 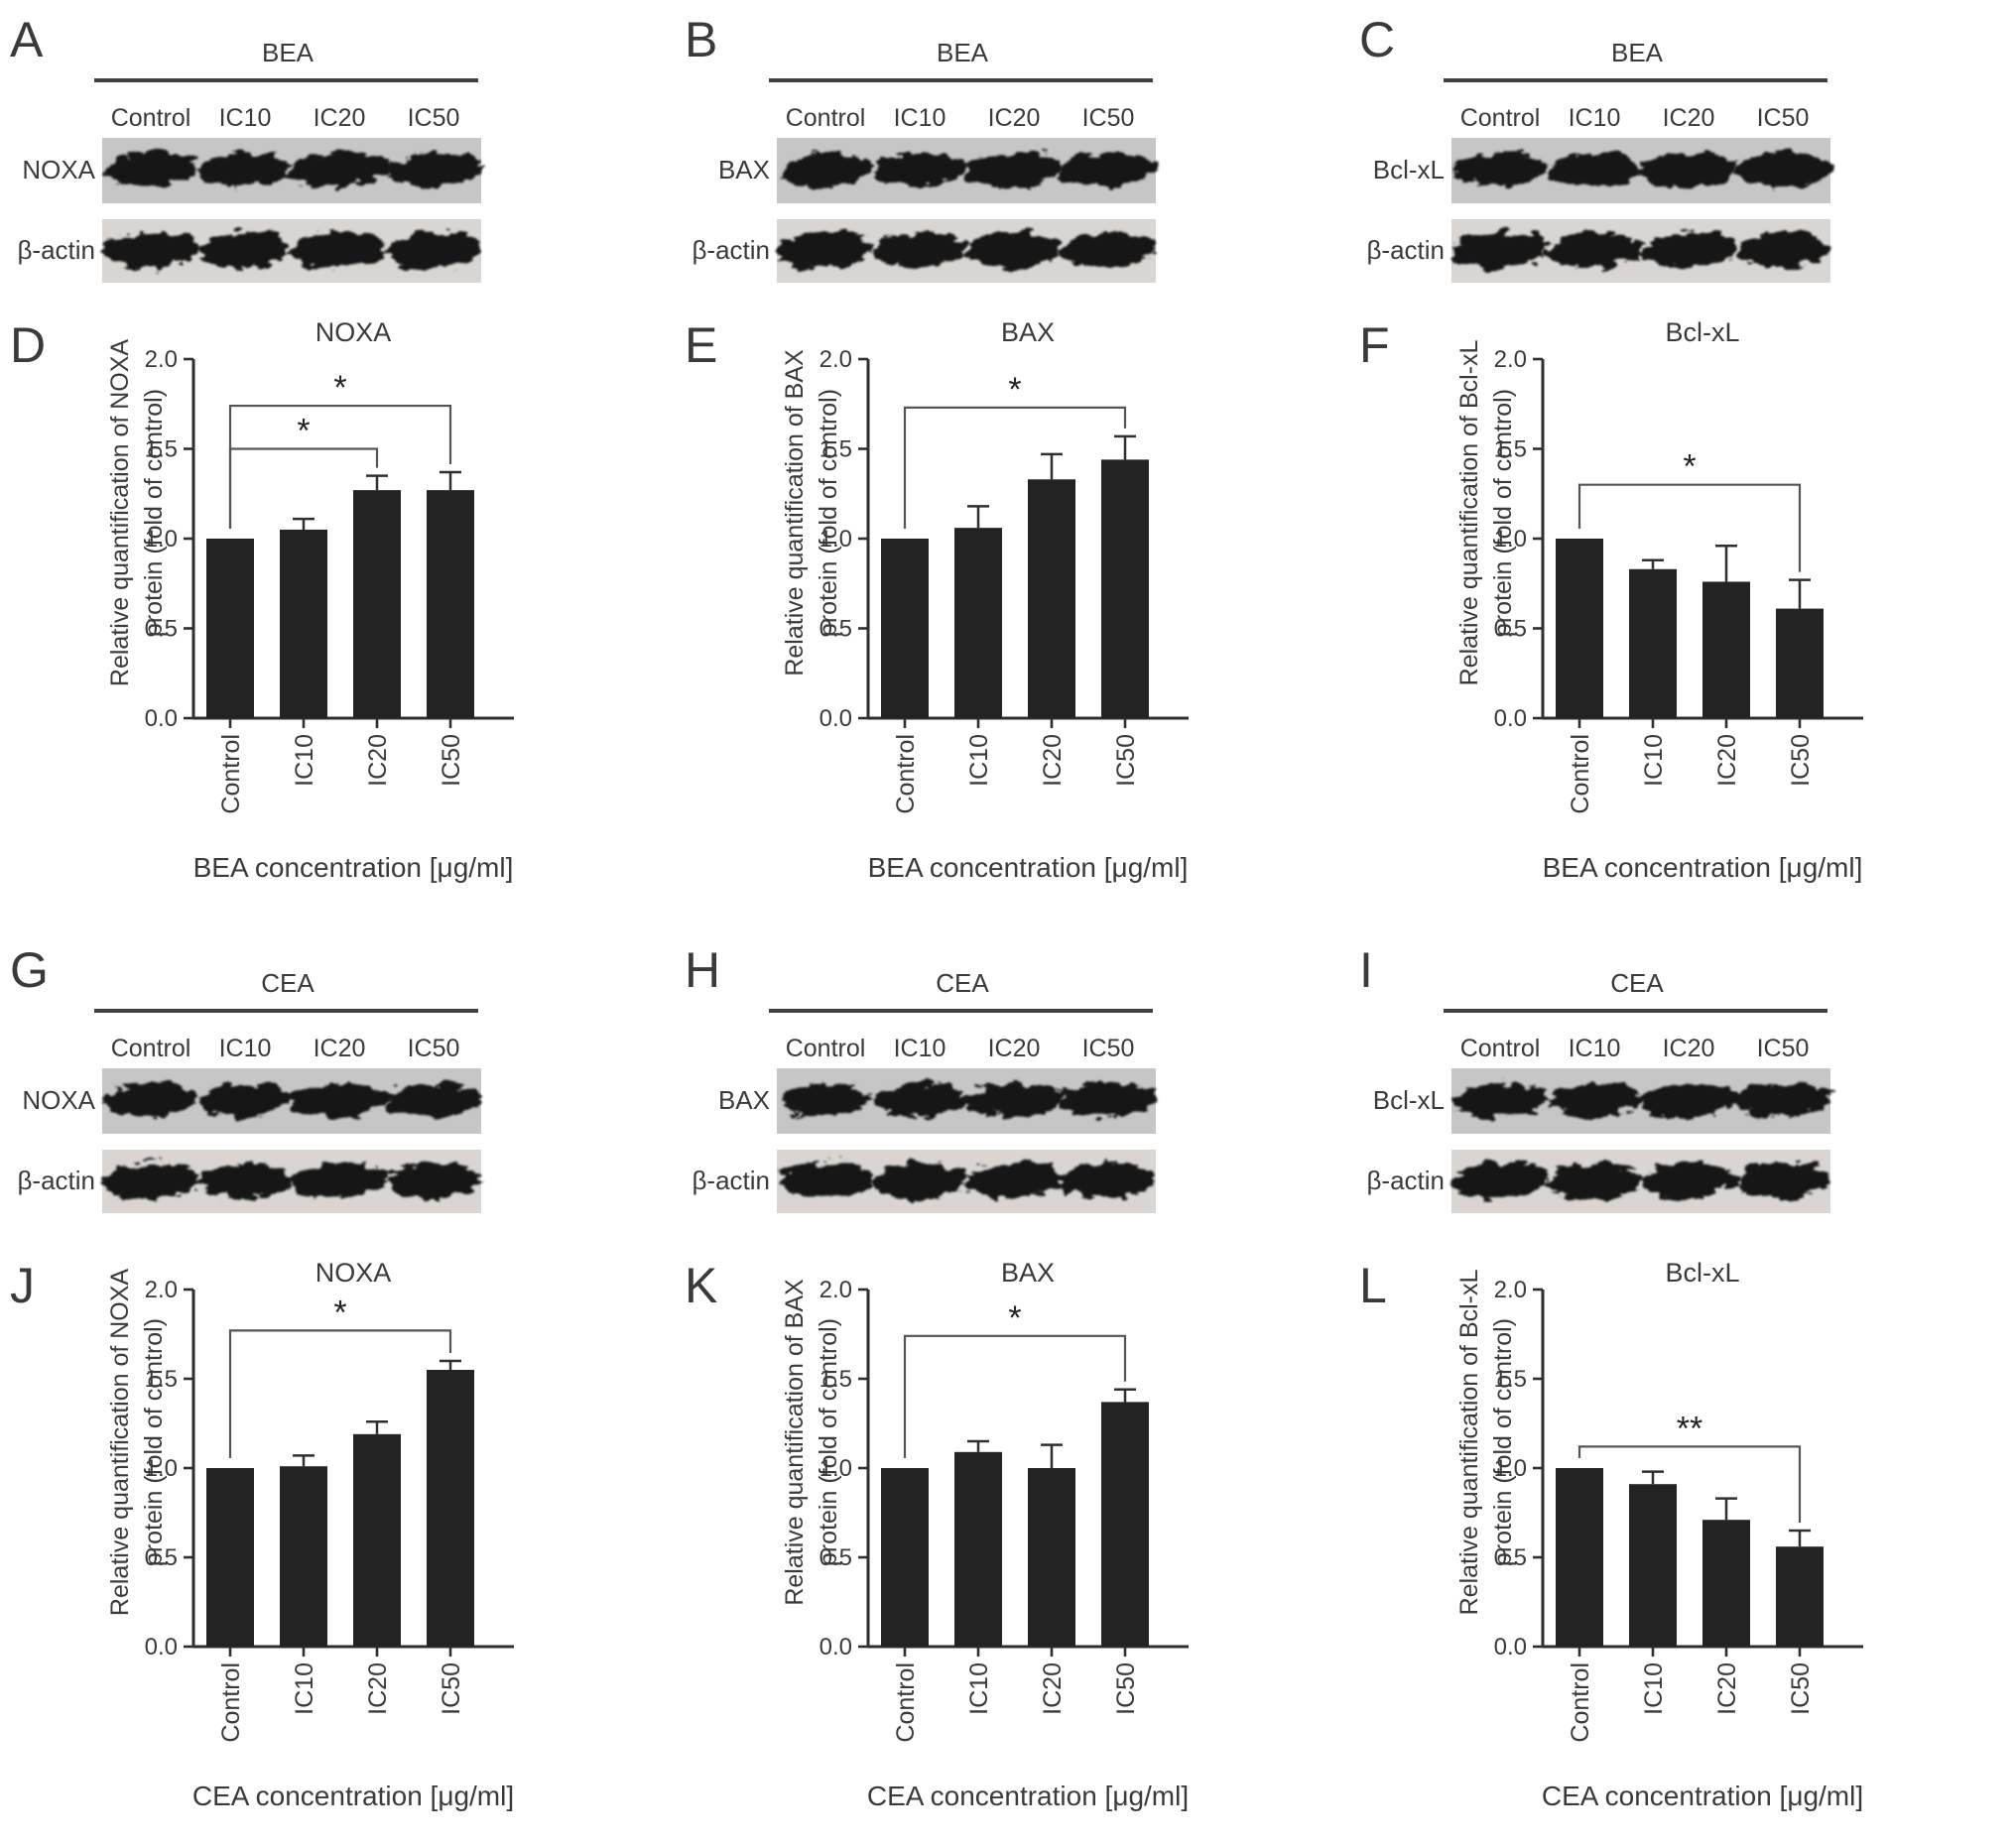 I want to click on x-axis-title: CEA concentration [μg/ml], so click(x=353, y=1796).